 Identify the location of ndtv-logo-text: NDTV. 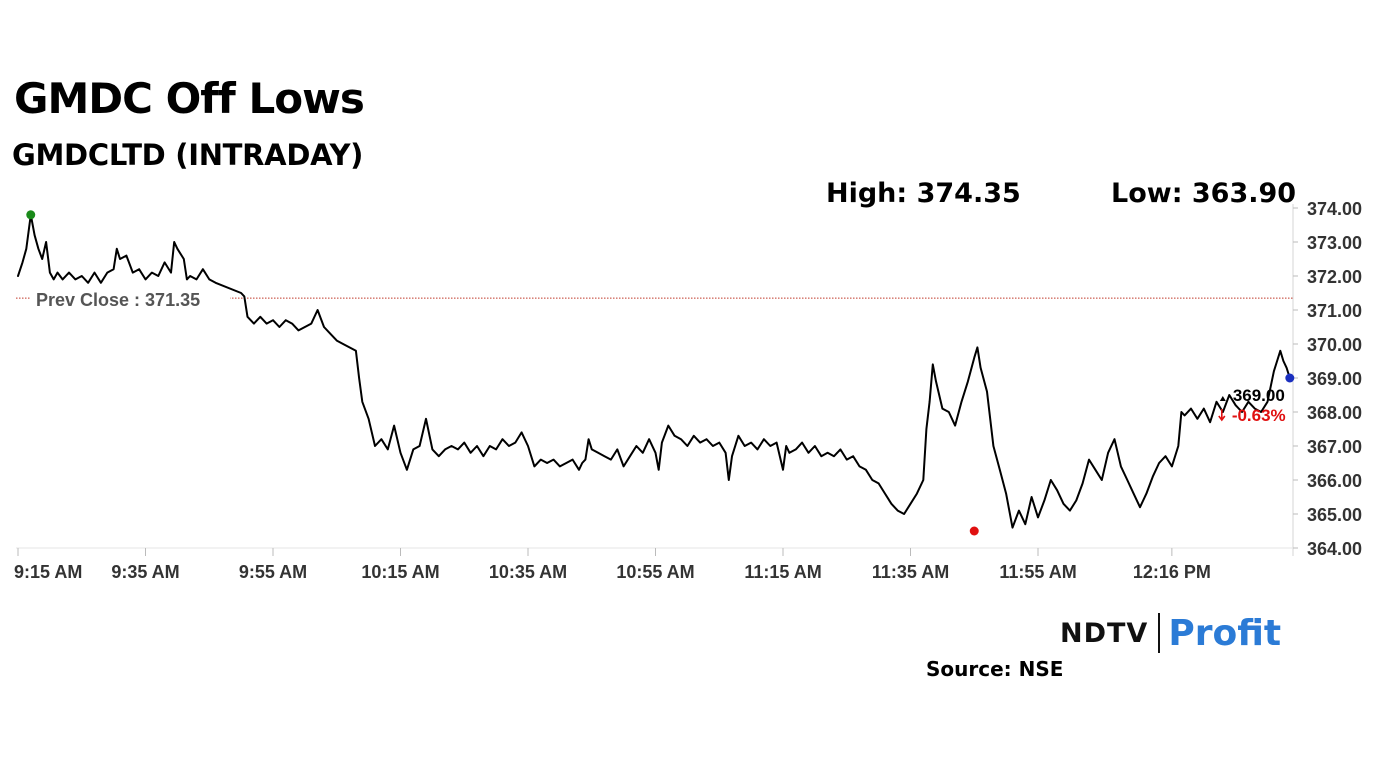
(1104, 633).